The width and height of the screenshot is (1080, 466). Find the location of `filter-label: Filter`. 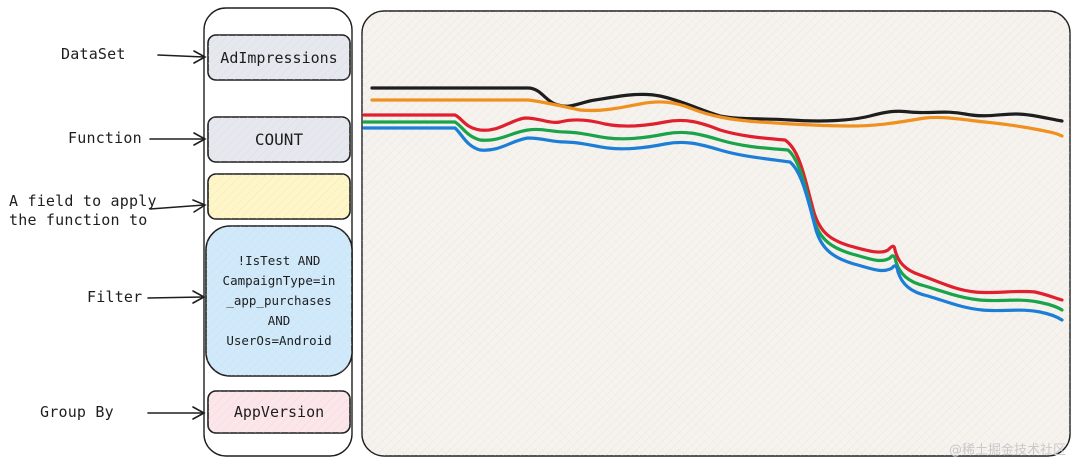

filter-label: Filter is located at coordinates (115, 297).